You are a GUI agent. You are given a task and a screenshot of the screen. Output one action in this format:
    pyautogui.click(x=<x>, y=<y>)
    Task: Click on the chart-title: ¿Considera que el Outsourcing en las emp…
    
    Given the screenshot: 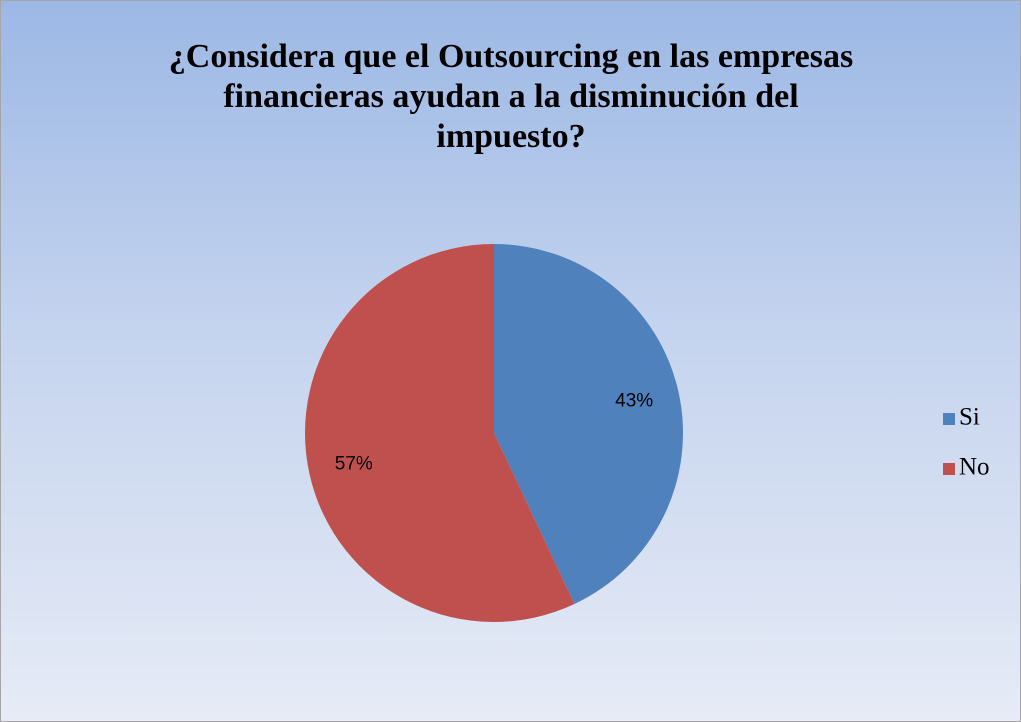 What is the action you would take?
    pyautogui.click(x=511, y=96)
    